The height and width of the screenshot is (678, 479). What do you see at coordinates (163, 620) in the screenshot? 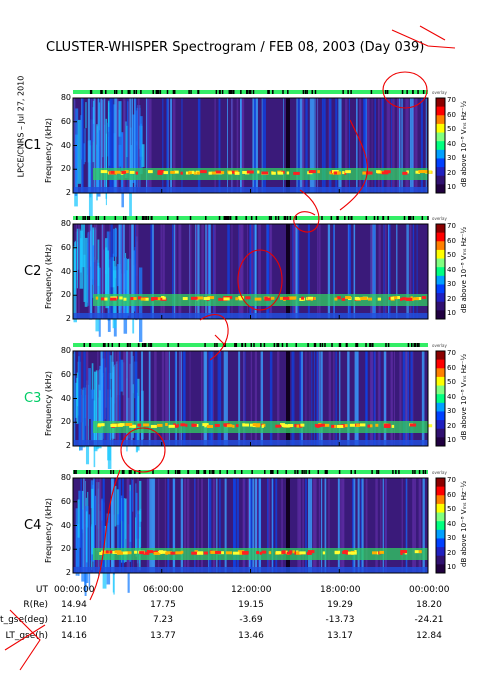
I see `ephemeris-value: 7.23` at bounding box center [163, 620].